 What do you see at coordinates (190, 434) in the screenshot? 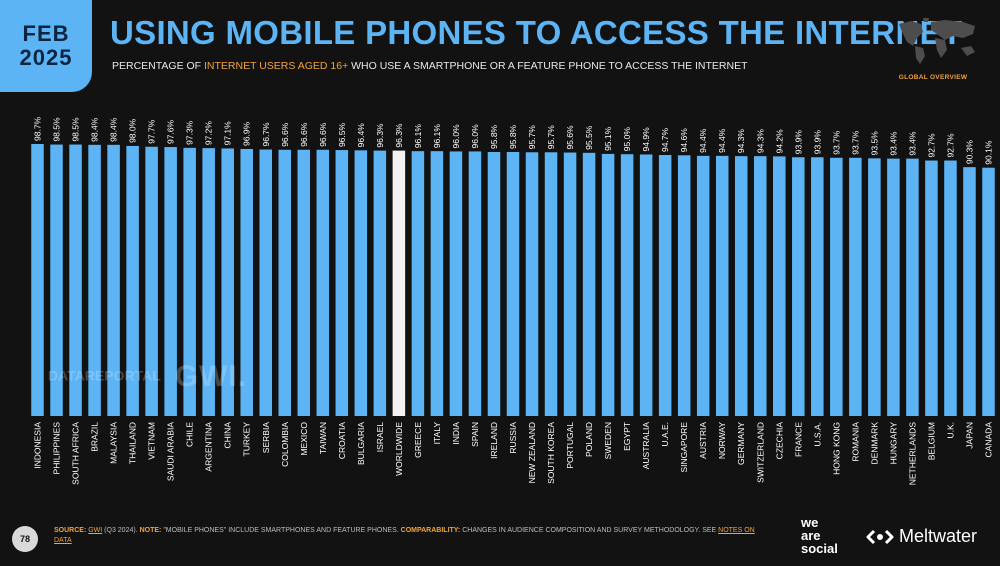
I see `category-label: CHILE` at bounding box center [190, 434].